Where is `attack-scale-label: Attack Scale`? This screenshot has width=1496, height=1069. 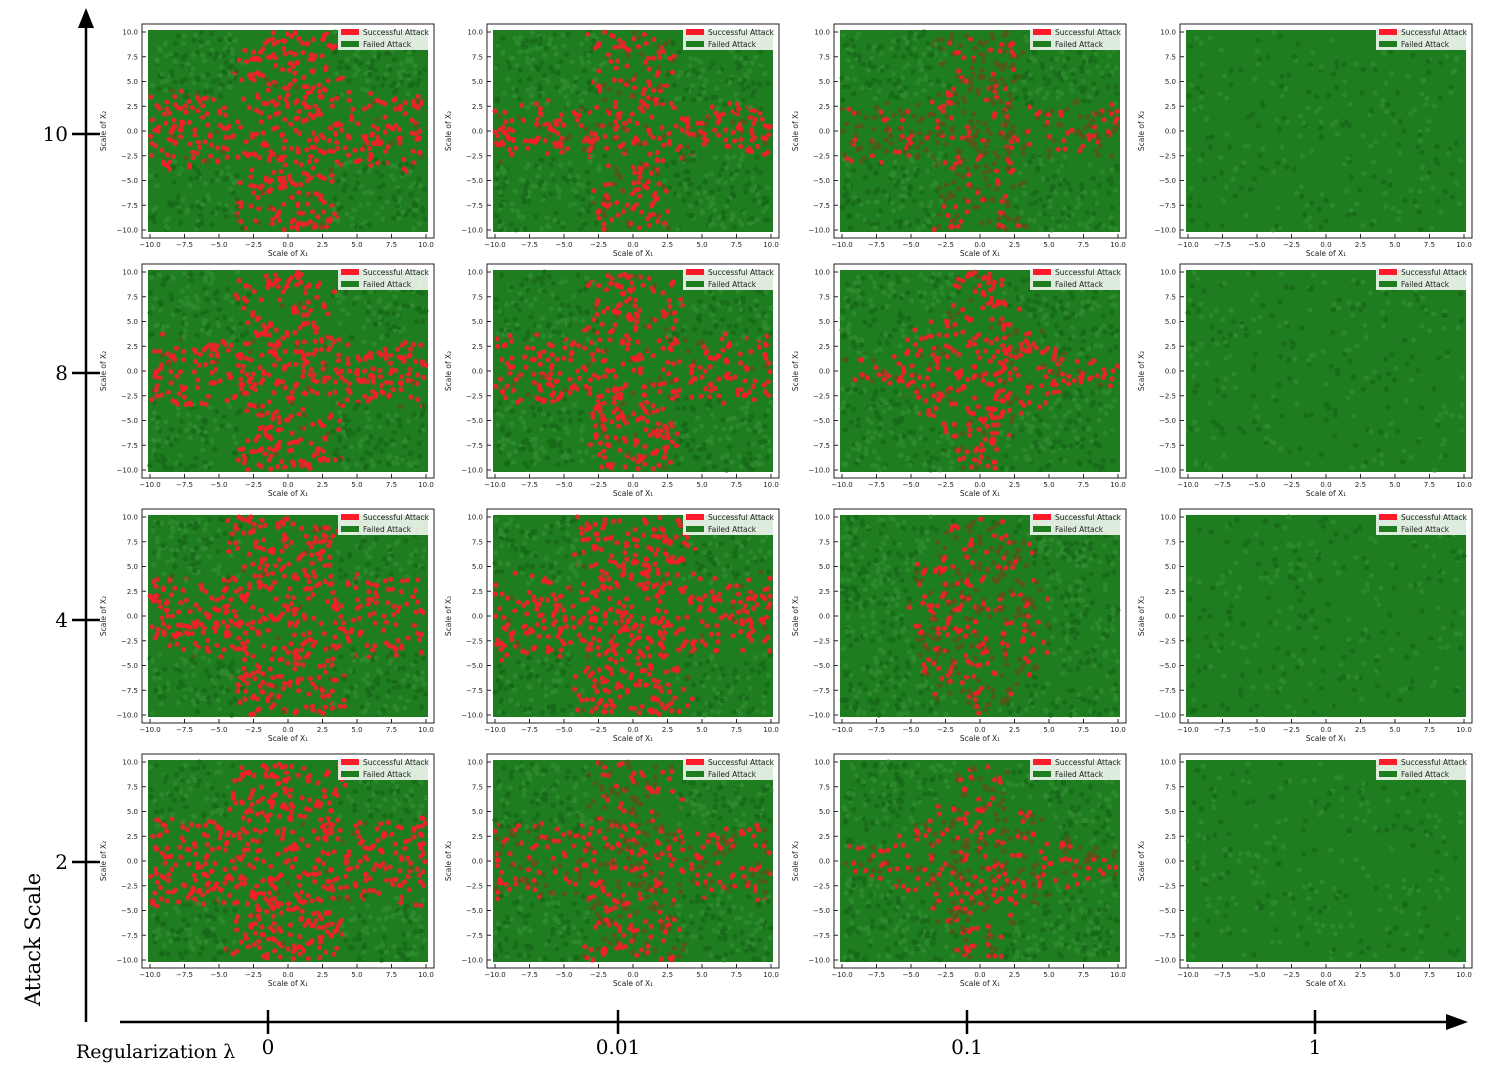
attack-scale-label: Attack Scale is located at coordinates (33, 940).